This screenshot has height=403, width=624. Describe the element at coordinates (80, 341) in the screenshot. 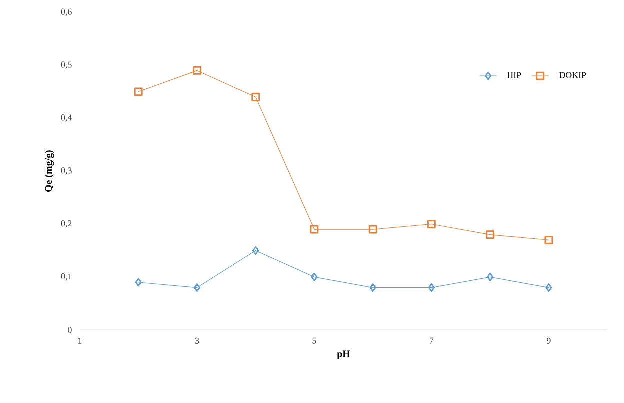

I see `x-tick-label: 1` at that location.